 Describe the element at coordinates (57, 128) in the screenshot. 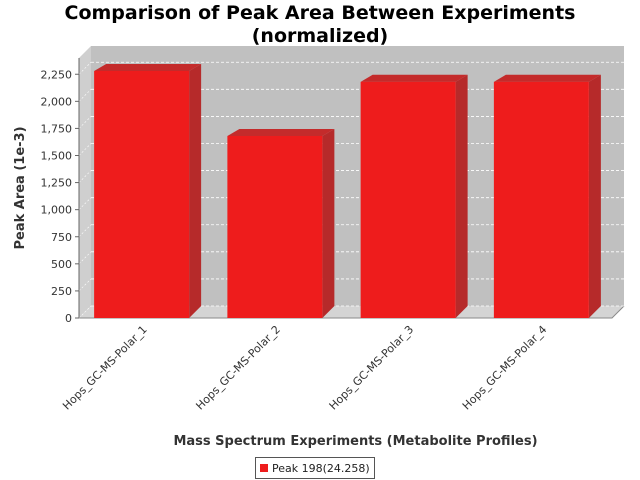

I see `y-tick-label: 1,750` at that location.